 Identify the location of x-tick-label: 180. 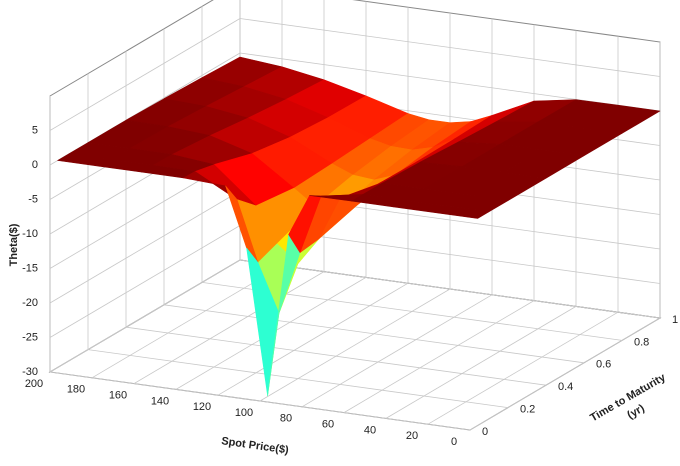
(76, 390).